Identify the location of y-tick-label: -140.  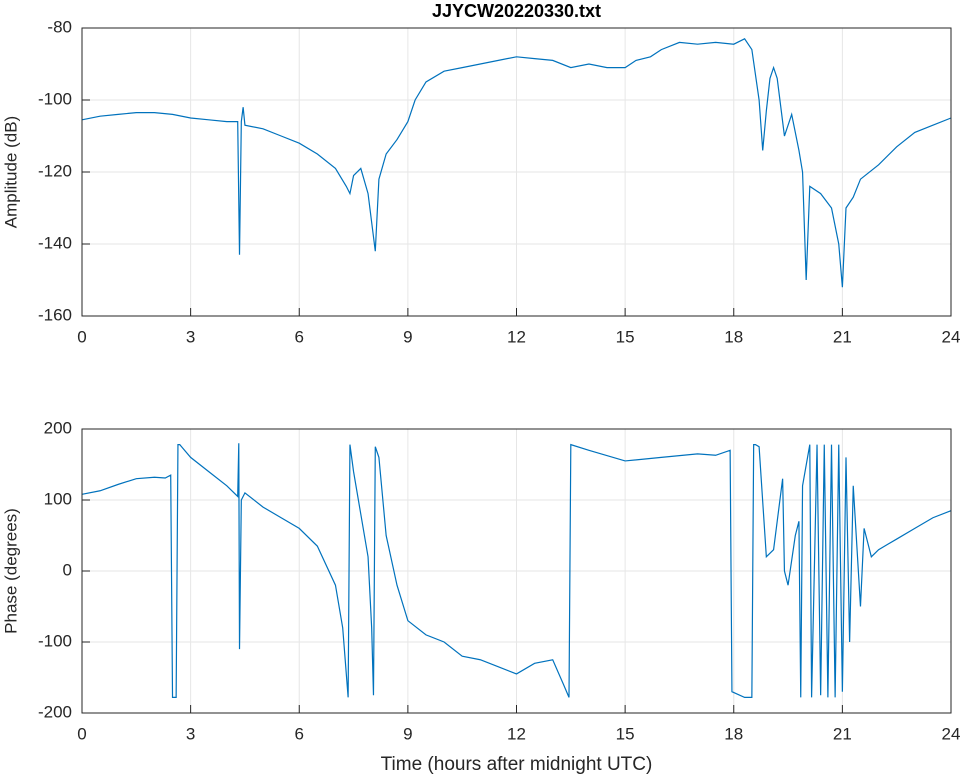
(55, 242).